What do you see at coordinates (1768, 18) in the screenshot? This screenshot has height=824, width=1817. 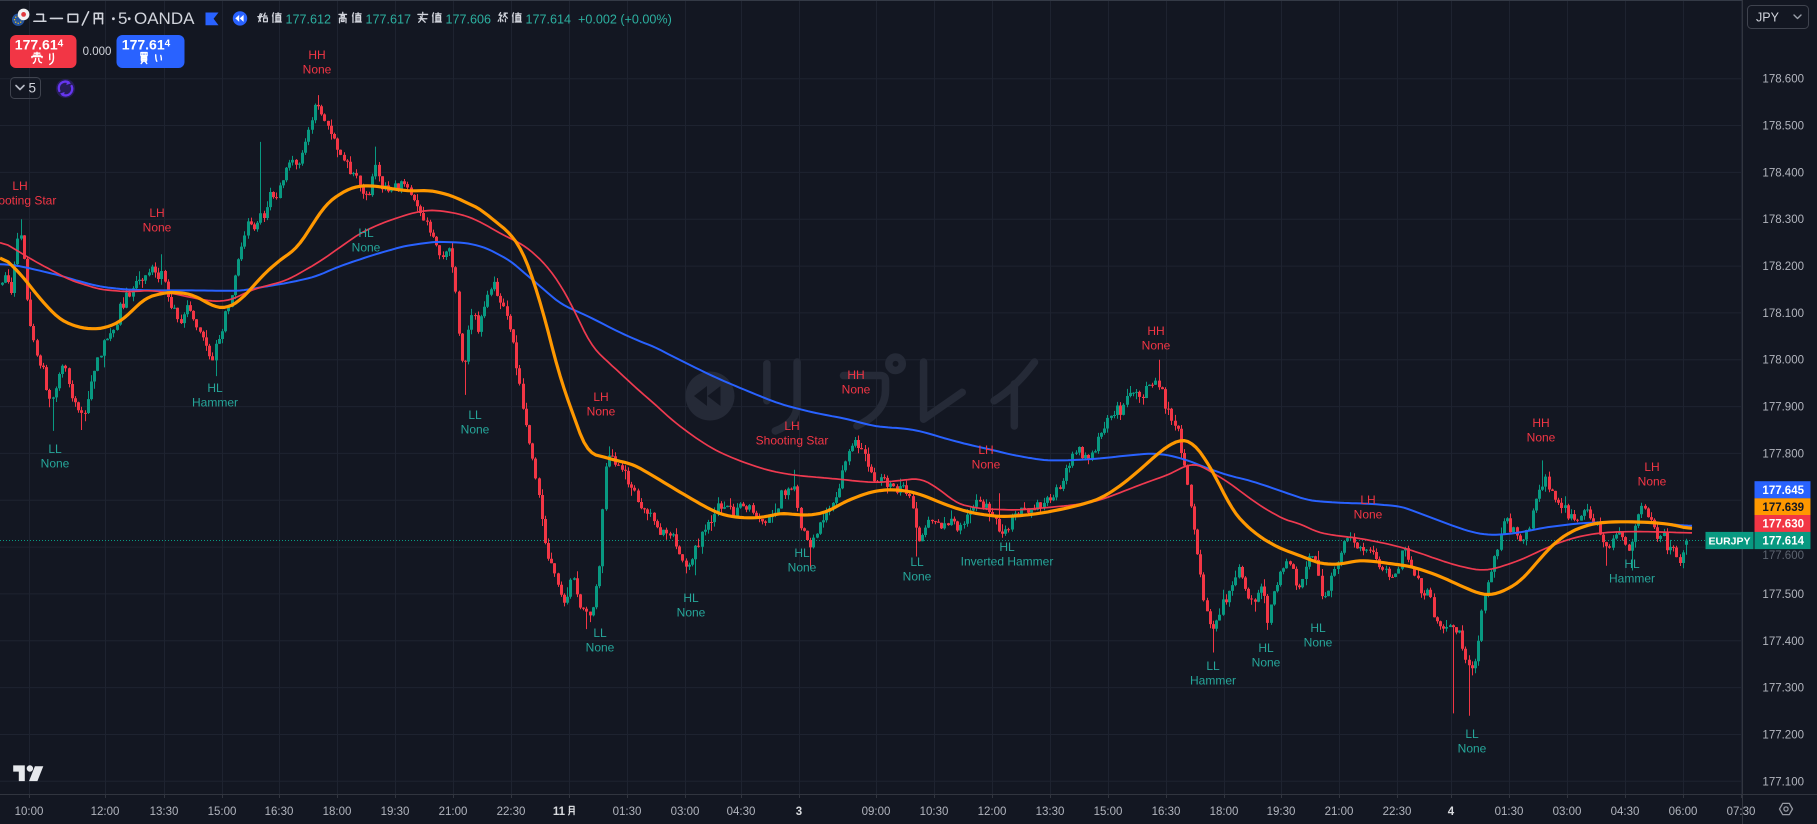 I see `svg-text: JPY` at bounding box center [1768, 18].